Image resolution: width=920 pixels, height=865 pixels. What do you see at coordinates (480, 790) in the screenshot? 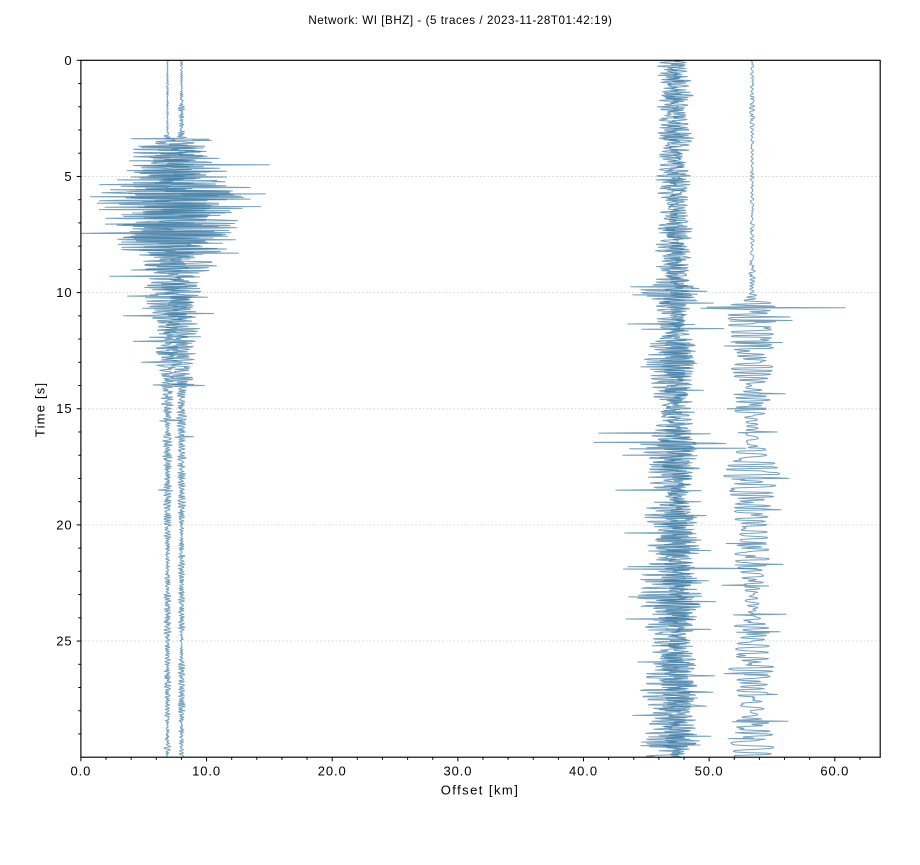
I see `svg-text: Offset [km]` at bounding box center [480, 790].